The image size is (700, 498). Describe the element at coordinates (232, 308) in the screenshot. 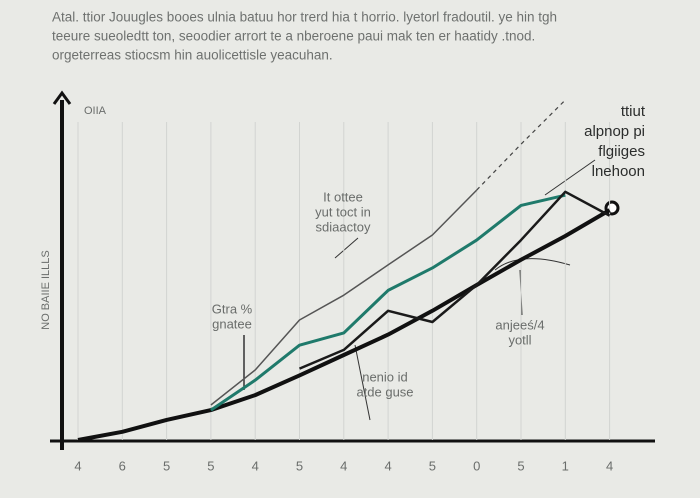

I see `annotation: Gtra %` at that location.